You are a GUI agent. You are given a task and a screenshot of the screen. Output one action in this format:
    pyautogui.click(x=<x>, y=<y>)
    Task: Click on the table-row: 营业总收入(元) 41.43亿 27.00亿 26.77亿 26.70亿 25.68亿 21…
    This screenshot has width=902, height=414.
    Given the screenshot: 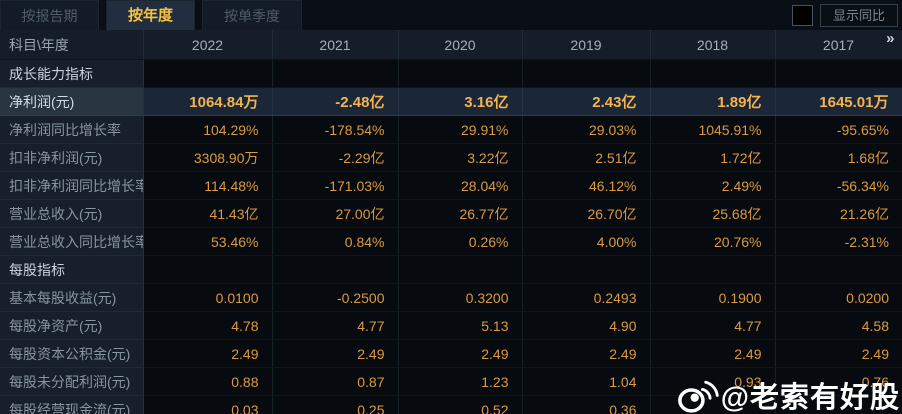 What is the action you would take?
    pyautogui.click(x=451, y=213)
    